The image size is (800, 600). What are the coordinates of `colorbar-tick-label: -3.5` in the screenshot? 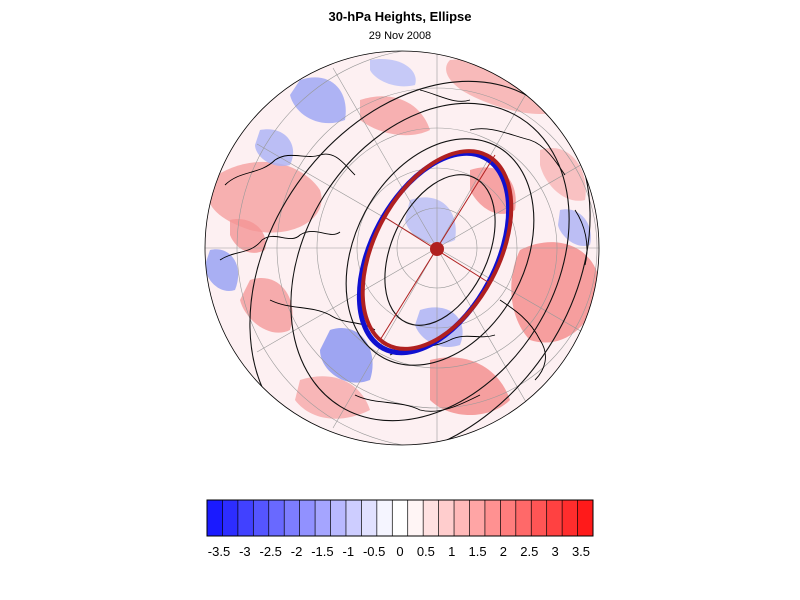 It's located at (219, 551).